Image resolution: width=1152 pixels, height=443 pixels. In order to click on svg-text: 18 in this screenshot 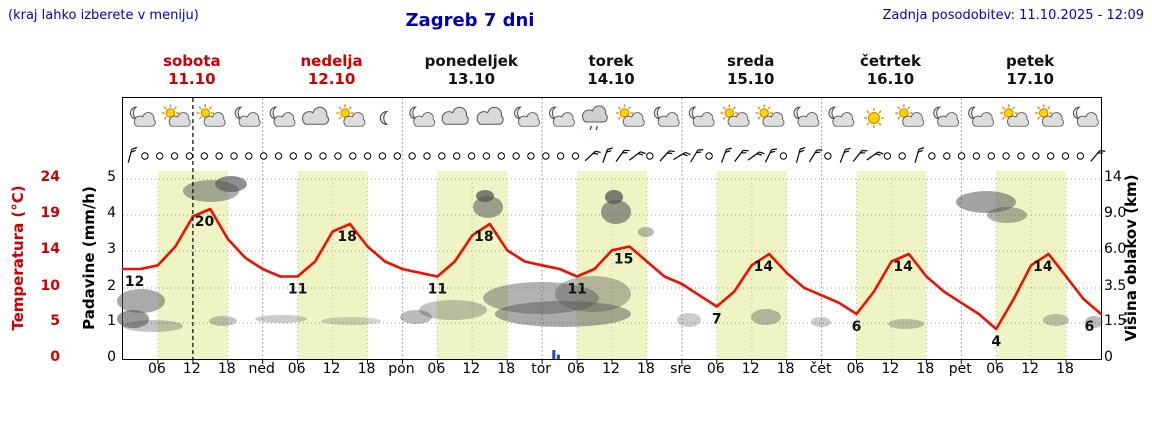, I will do `click(483, 237)`.